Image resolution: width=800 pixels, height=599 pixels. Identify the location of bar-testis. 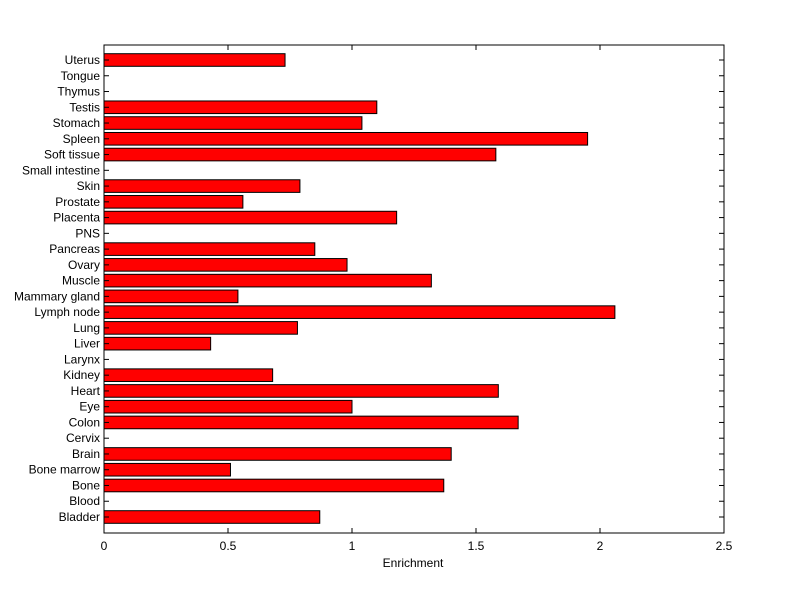
(240, 107).